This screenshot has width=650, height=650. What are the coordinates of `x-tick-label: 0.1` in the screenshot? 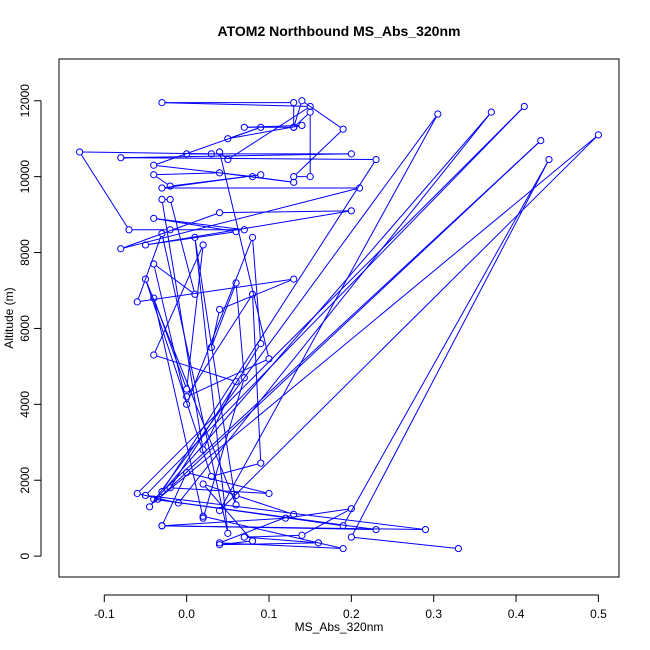 It's located at (269, 614).